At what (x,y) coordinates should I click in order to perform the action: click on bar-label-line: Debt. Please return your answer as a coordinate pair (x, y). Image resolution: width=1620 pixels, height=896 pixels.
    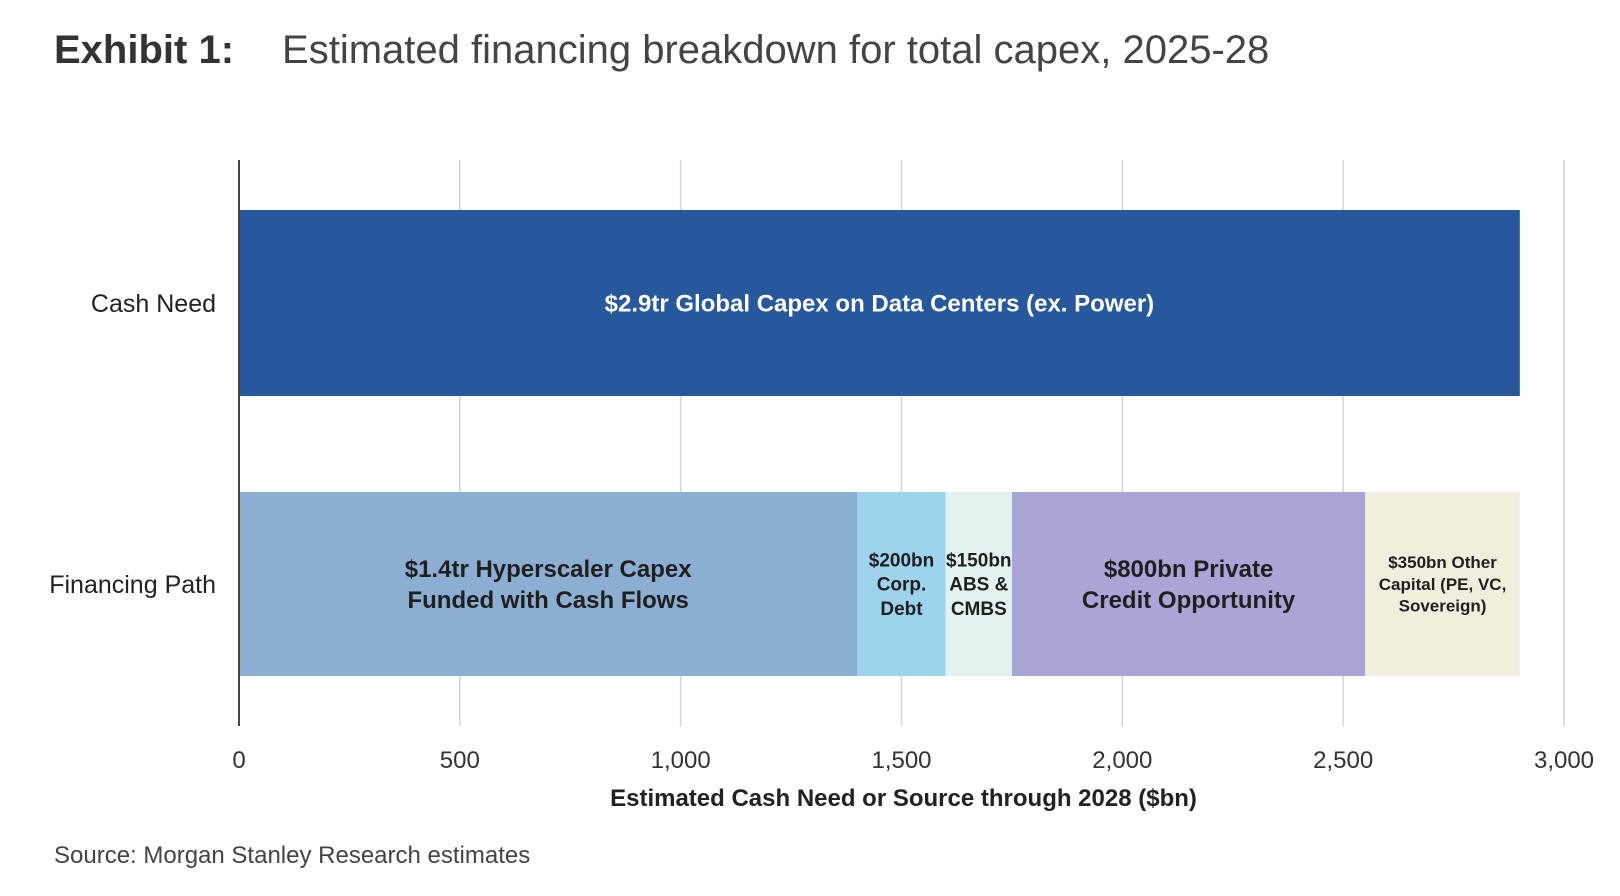
    Looking at the image, I should click on (901, 609).